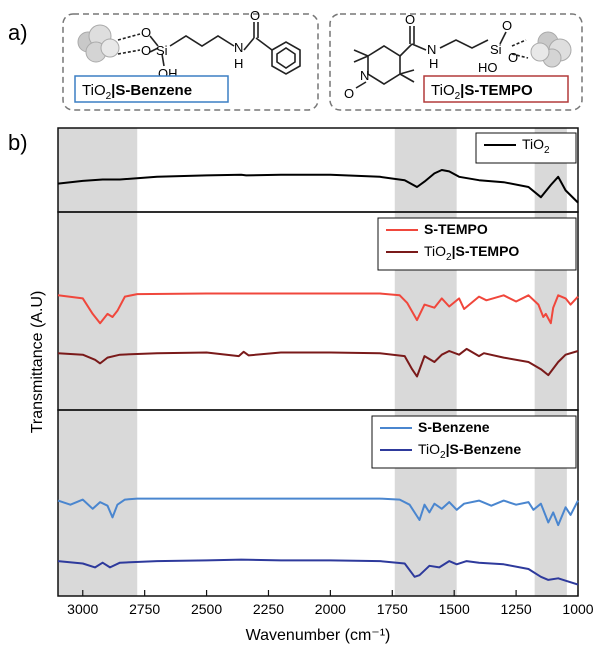  I want to click on series-line-tio2-s-benzene, so click(318, 572).